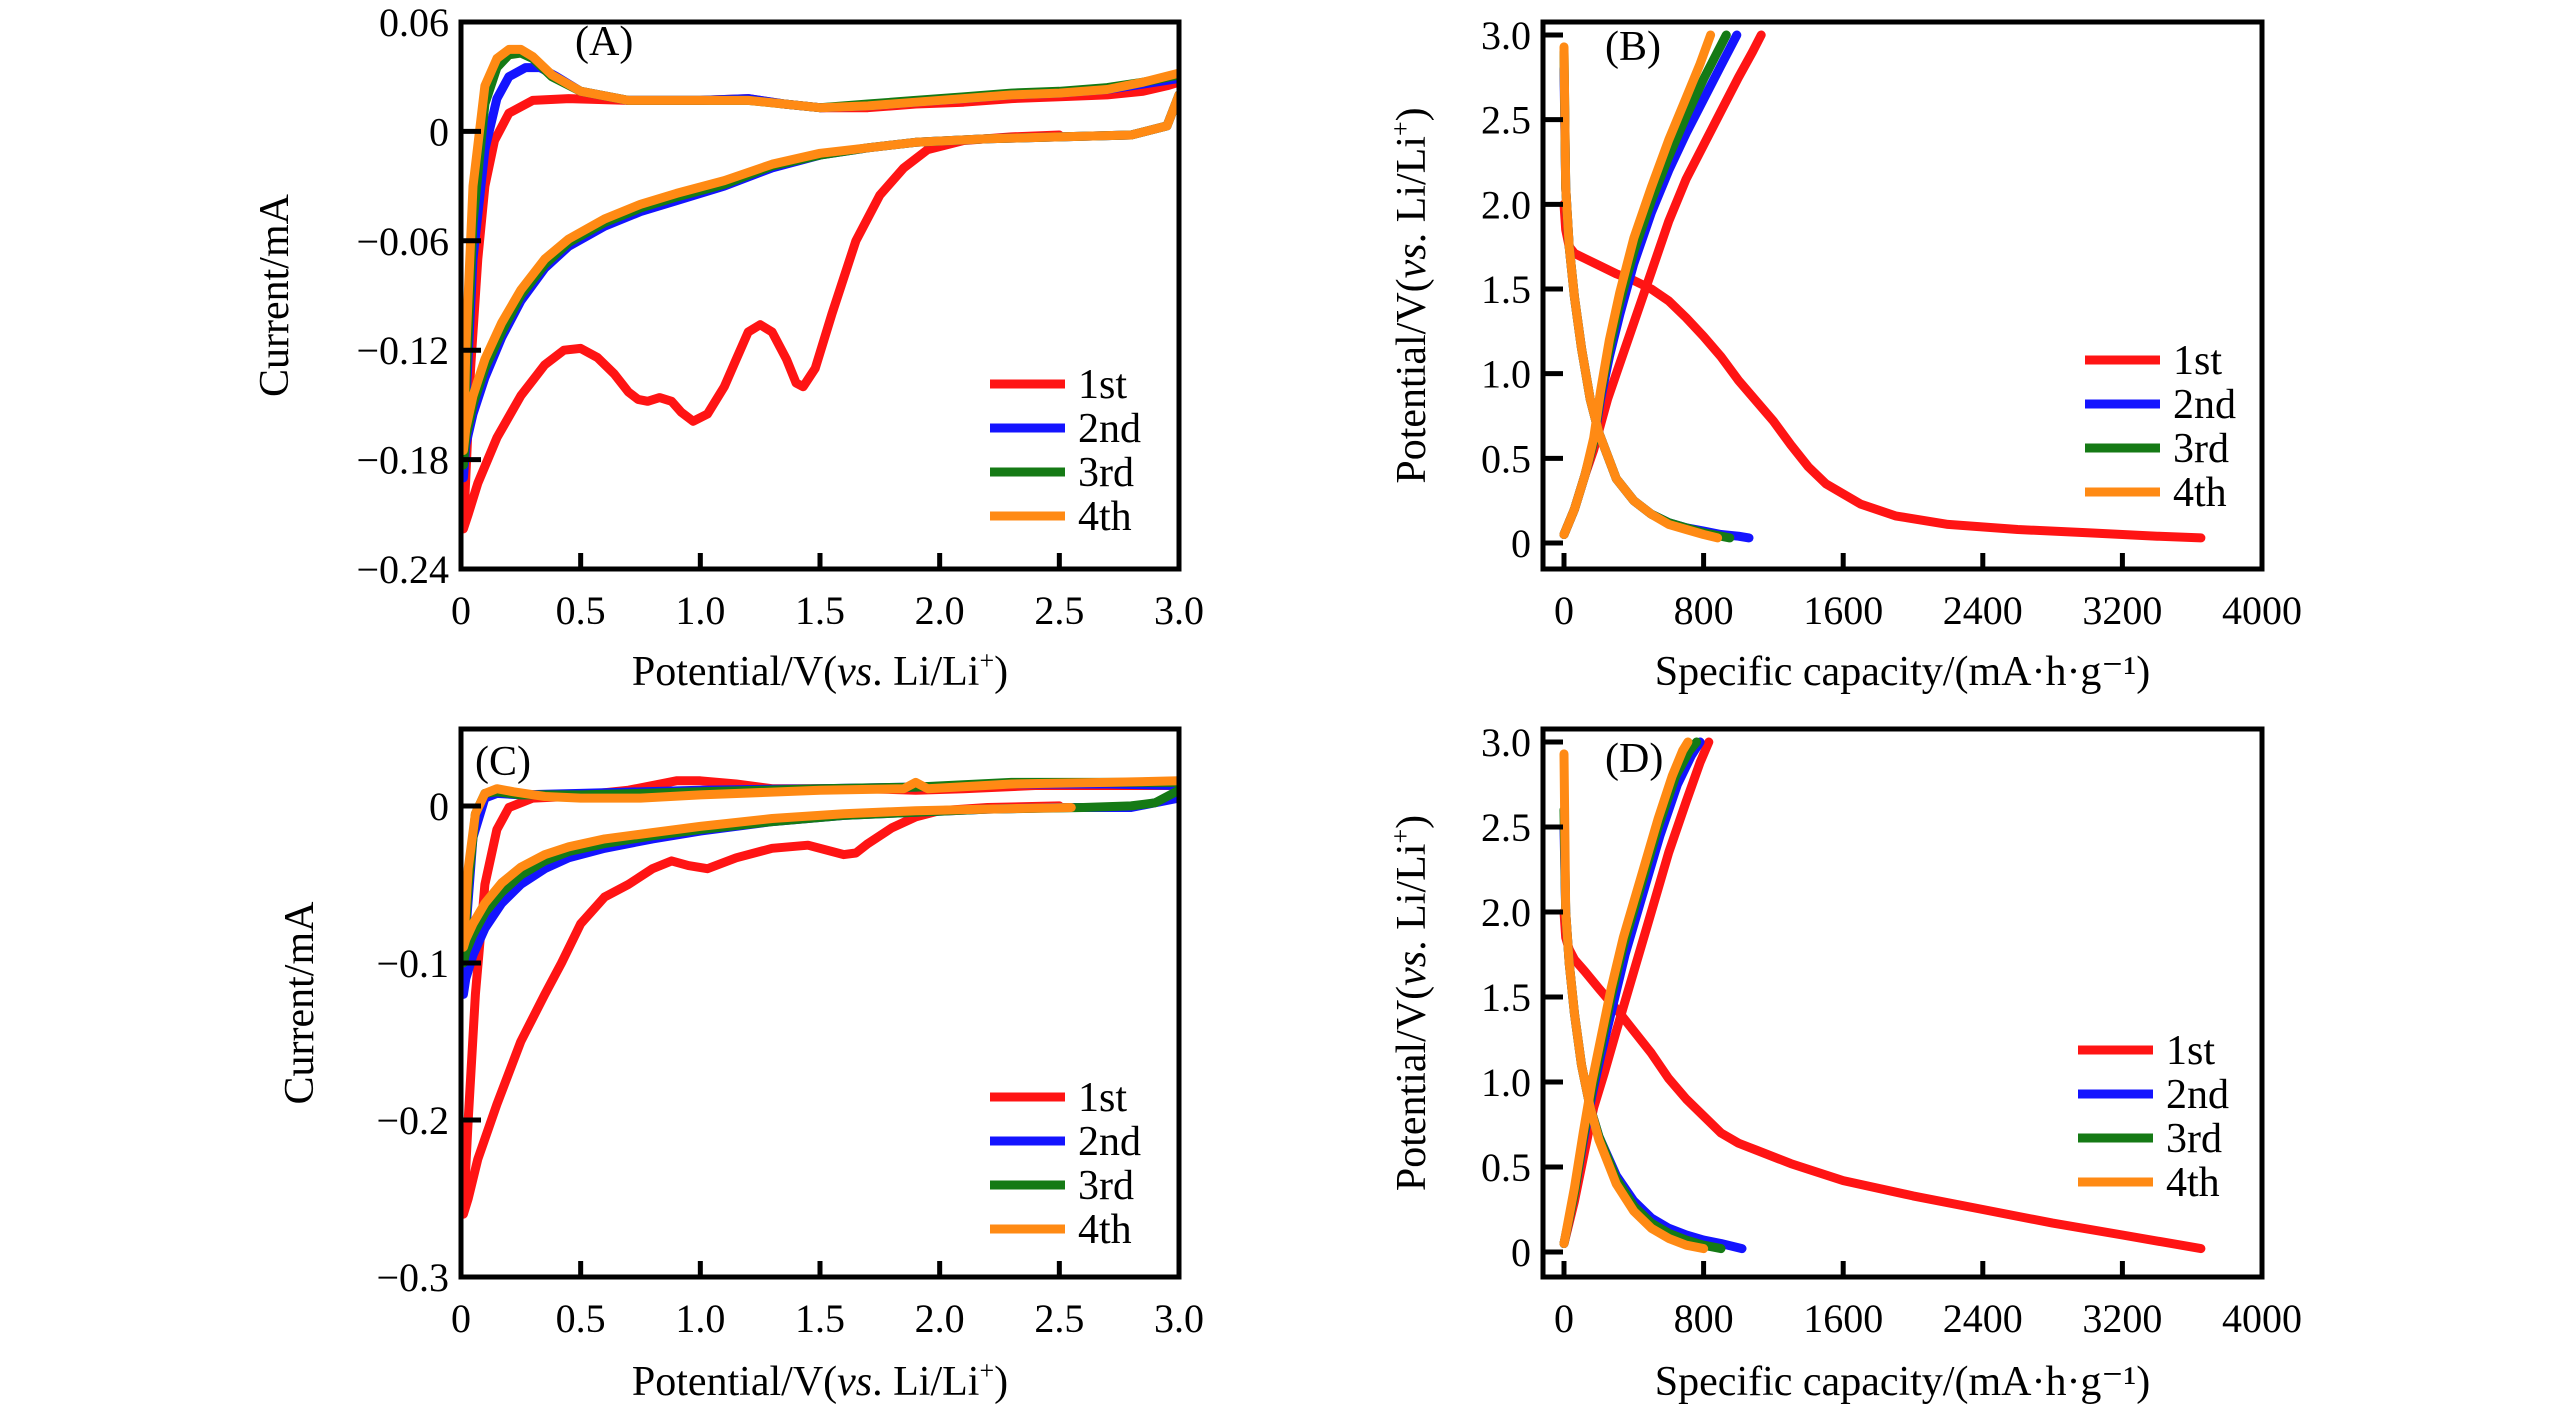 This screenshot has height=1417, width=2567. What do you see at coordinates (820, 273) in the screenshot?
I see `series-2nd` at bounding box center [820, 273].